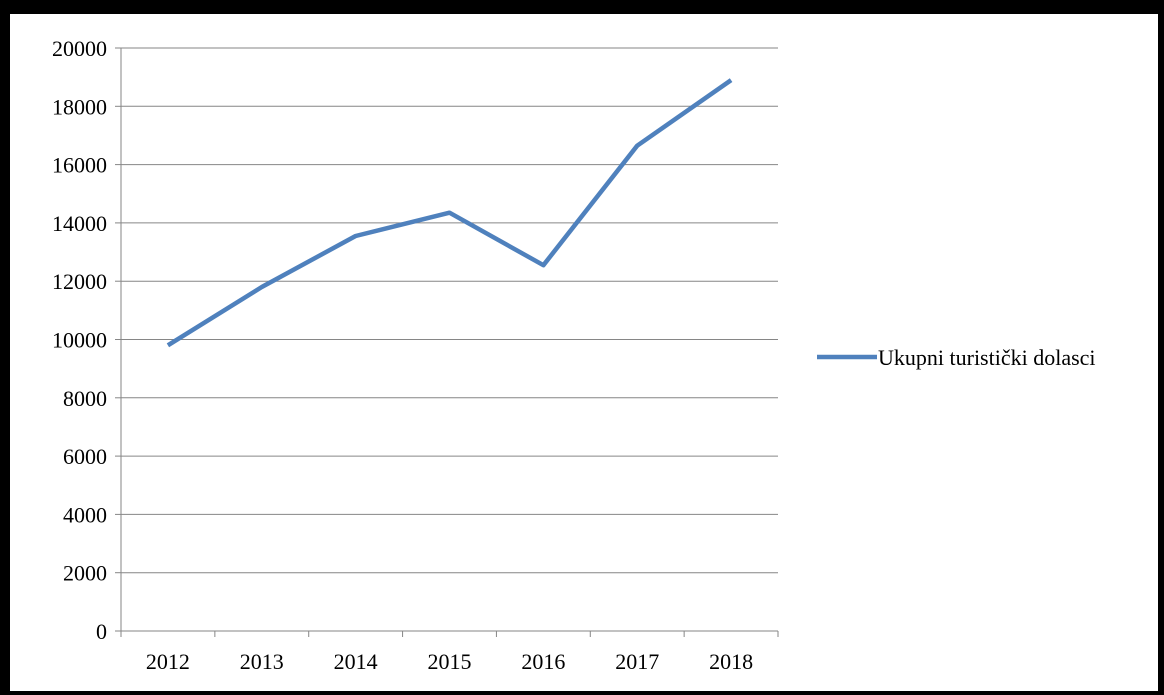  I want to click on y-tick-label-20000: 20000, so click(79, 48).